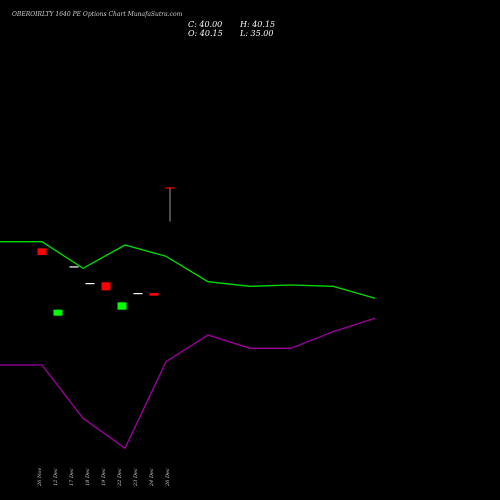 The image size is (500, 500). What do you see at coordinates (168, 477) in the screenshot?
I see `x-tick-label: 26 Dec` at bounding box center [168, 477].